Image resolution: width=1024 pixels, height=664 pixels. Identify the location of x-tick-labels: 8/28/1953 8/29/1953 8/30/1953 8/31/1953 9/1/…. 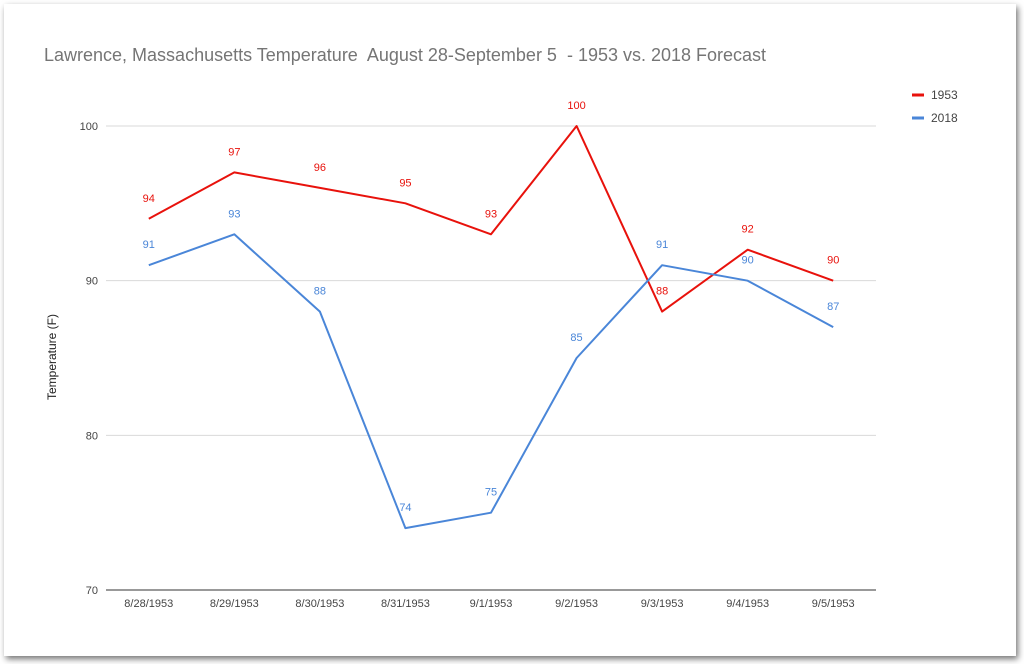
(489, 604).